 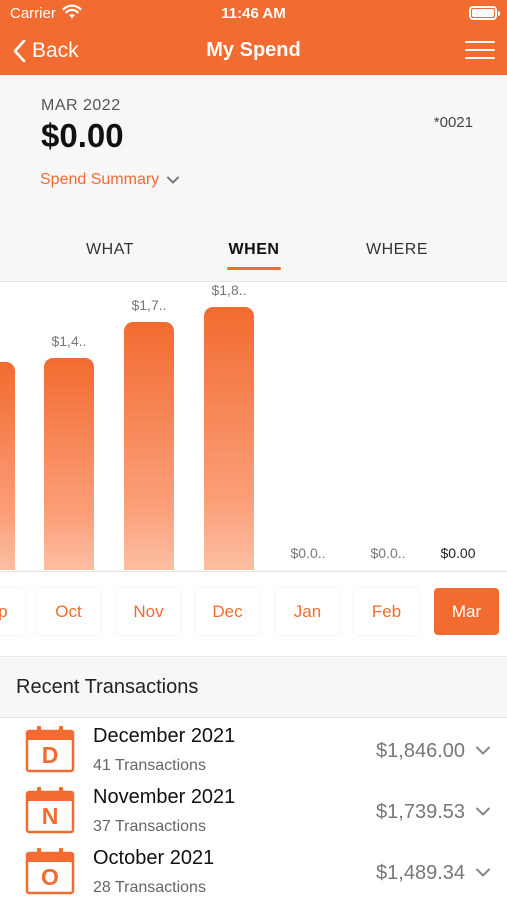 I want to click on month-button-oct: Oct, so click(x=68, y=611).